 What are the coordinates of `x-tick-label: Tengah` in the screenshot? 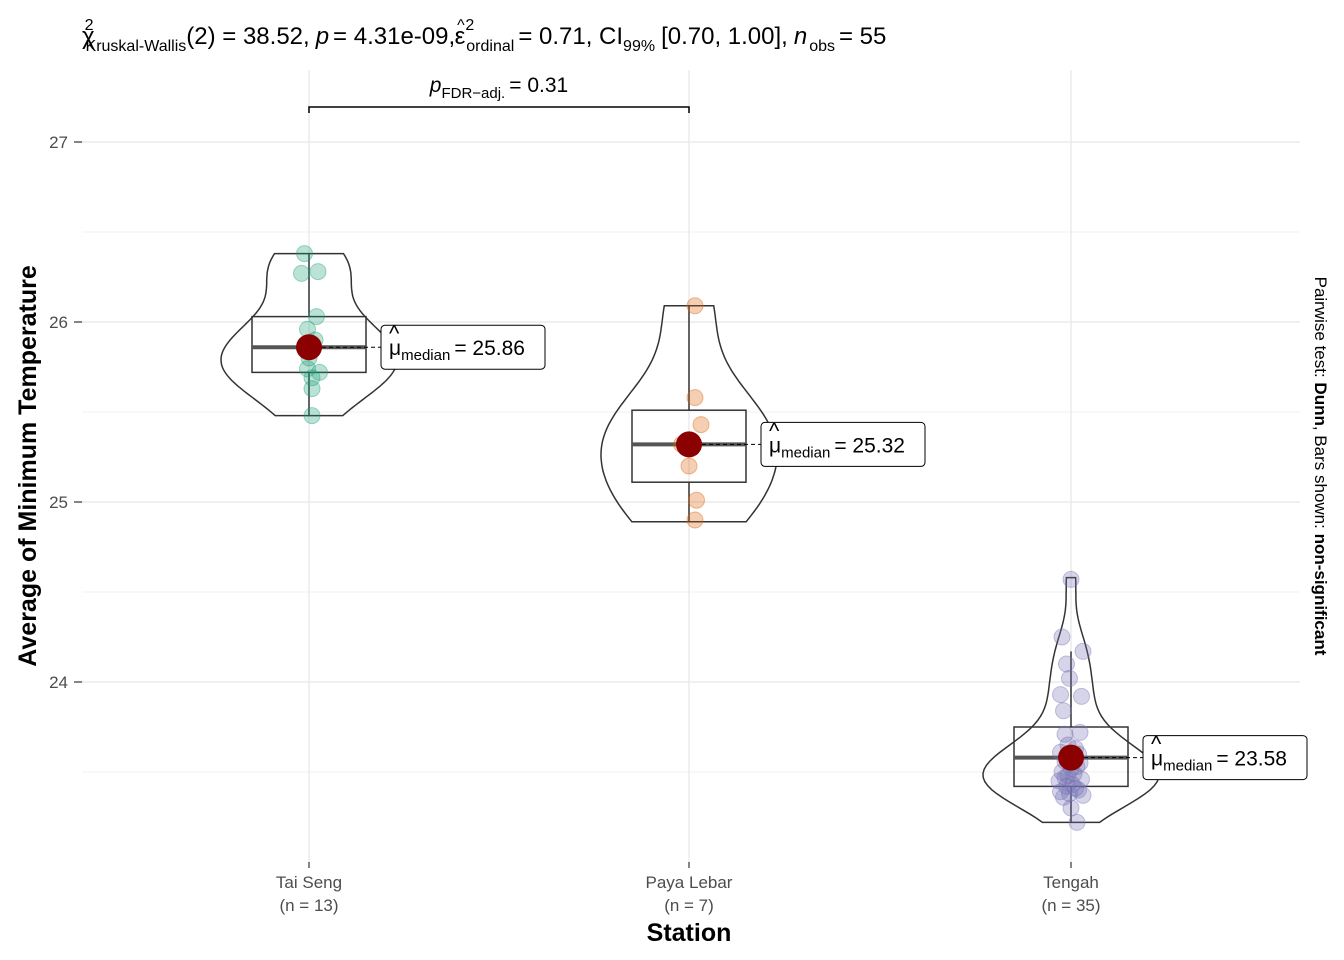 It's located at (1071, 882).